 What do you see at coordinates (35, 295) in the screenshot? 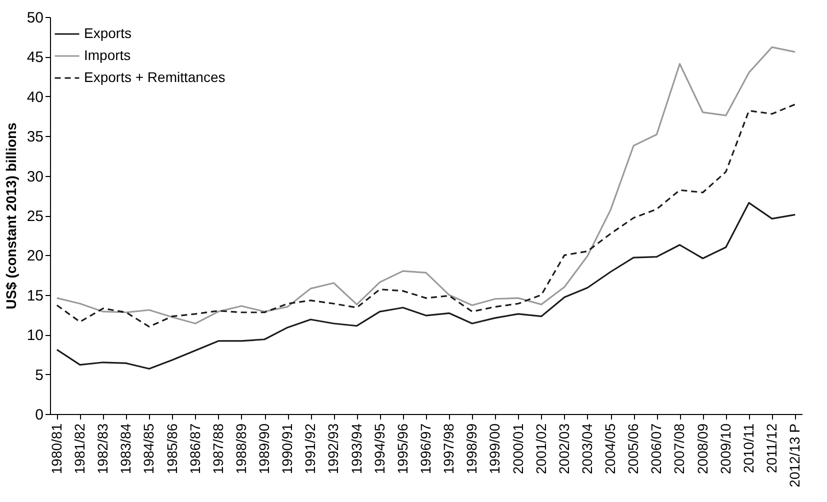
I see `y-tick-label: 15` at bounding box center [35, 295].